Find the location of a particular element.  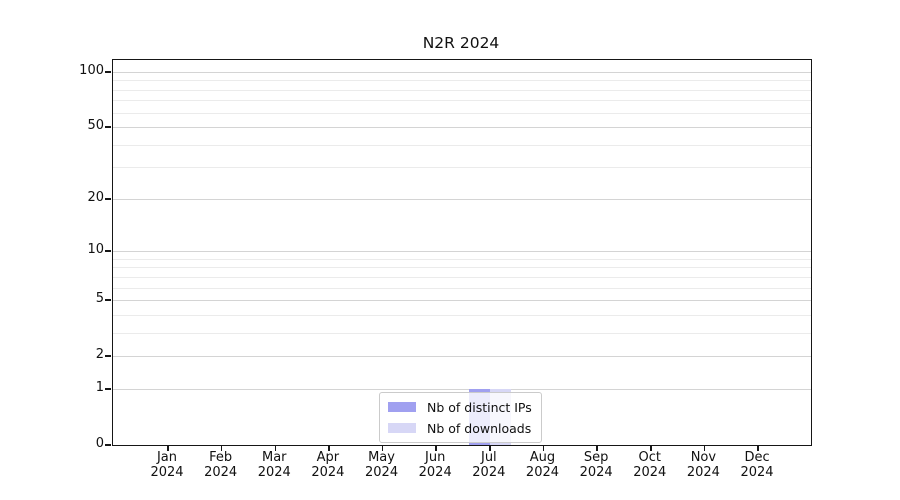

chart-title: N2R 2024 is located at coordinates (461, 43).